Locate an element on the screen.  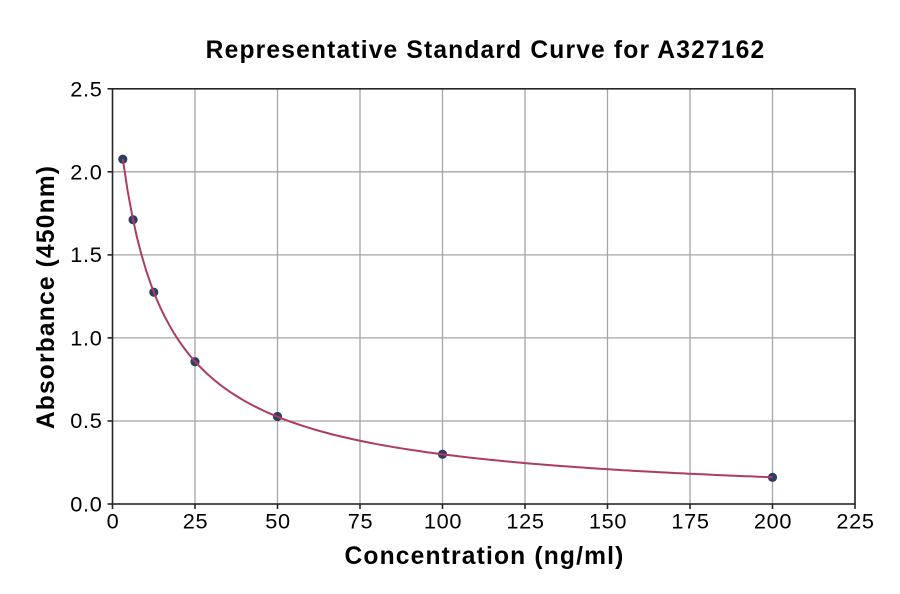
svg-text: 75 is located at coordinates (361, 521).